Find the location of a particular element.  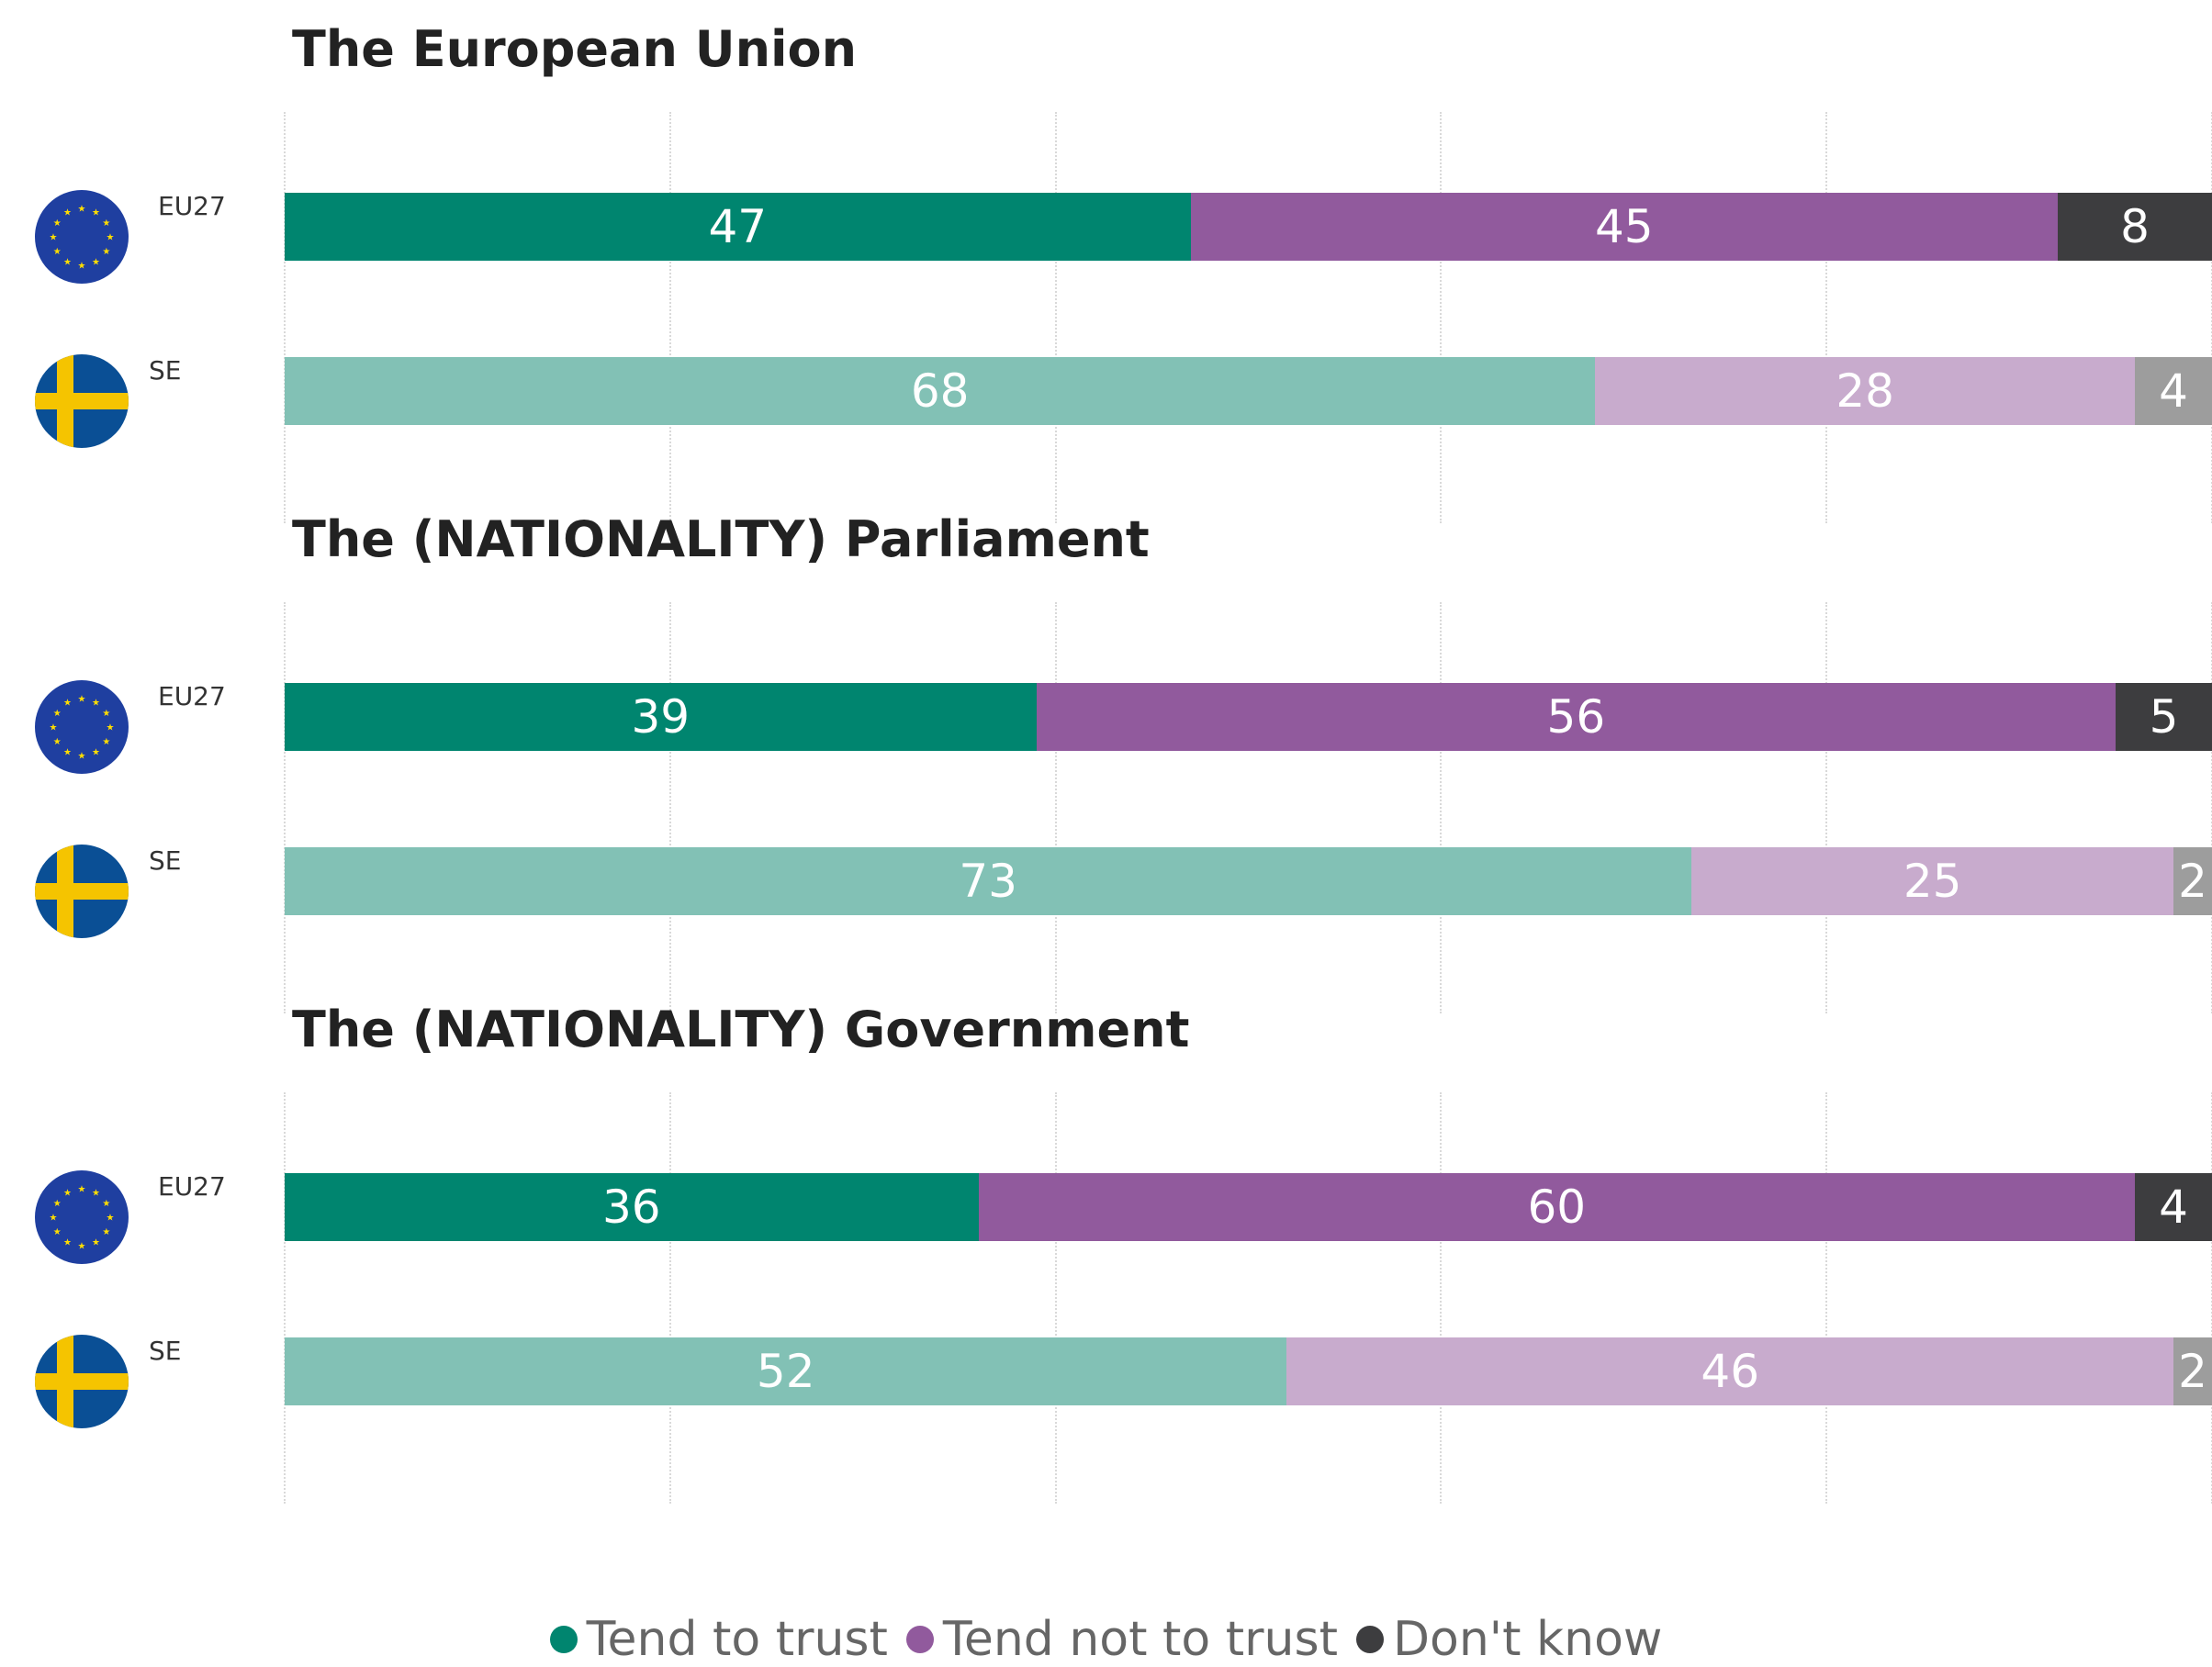

stacked-bar: 52 46 2 is located at coordinates (1248, 1371).